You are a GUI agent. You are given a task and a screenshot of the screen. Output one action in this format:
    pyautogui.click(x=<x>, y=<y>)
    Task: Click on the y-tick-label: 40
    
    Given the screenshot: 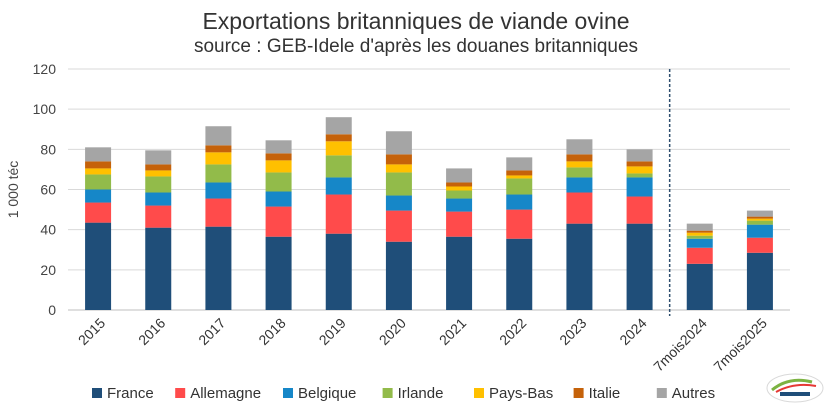 What is the action you would take?
    pyautogui.click(x=48, y=230)
    